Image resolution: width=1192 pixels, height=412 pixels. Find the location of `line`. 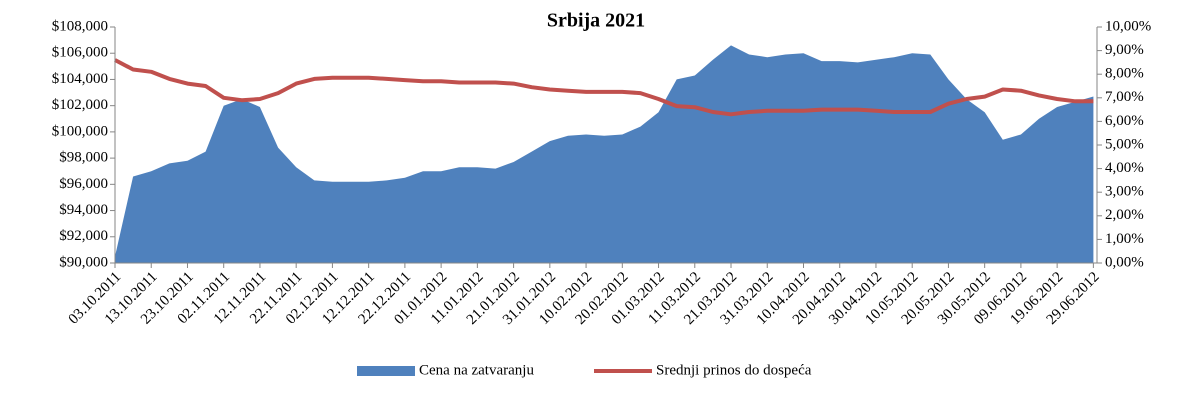

line is located at coordinates (604, 87).